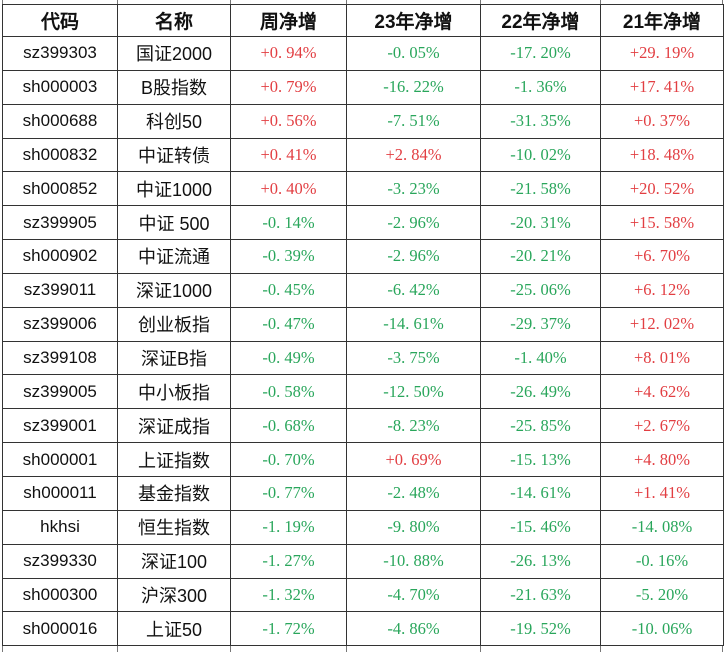 This screenshot has height=652, width=725. Describe the element at coordinates (540, 358) in the screenshot. I see `pct-change-cell: -1. 40%` at that location.